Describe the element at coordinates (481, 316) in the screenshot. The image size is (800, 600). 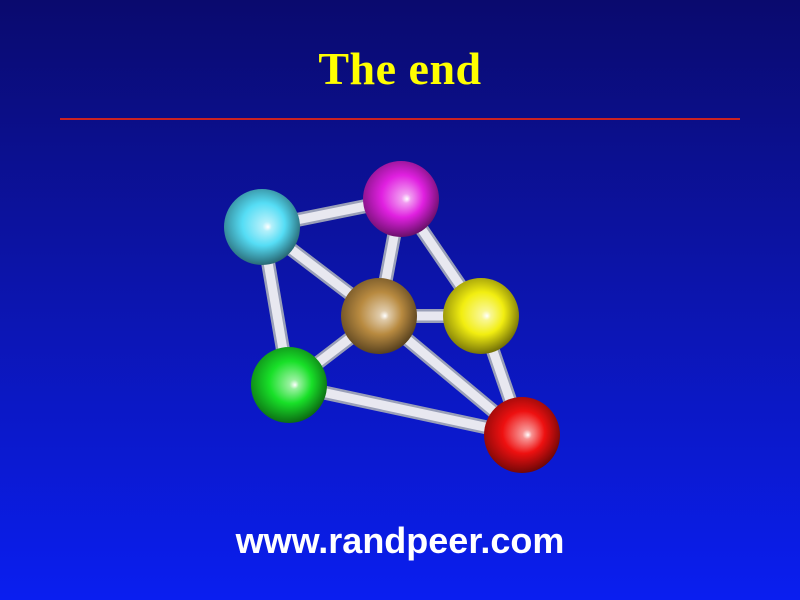
I see `yellow-atom` at that location.